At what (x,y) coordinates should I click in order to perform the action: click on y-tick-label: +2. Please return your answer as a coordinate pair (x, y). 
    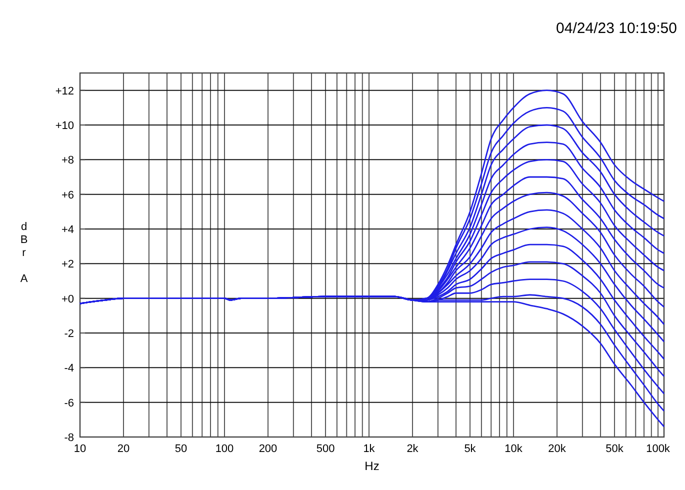
    Looking at the image, I should click on (67, 264).